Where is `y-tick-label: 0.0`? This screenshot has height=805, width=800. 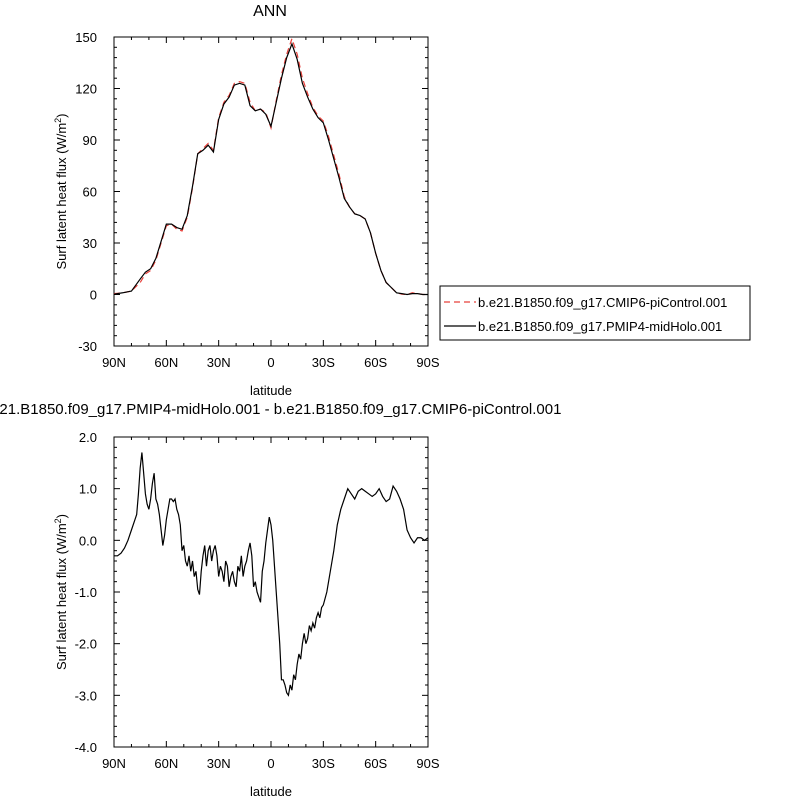
y-tick-label: 0.0 is located at coordinates (88, 540).